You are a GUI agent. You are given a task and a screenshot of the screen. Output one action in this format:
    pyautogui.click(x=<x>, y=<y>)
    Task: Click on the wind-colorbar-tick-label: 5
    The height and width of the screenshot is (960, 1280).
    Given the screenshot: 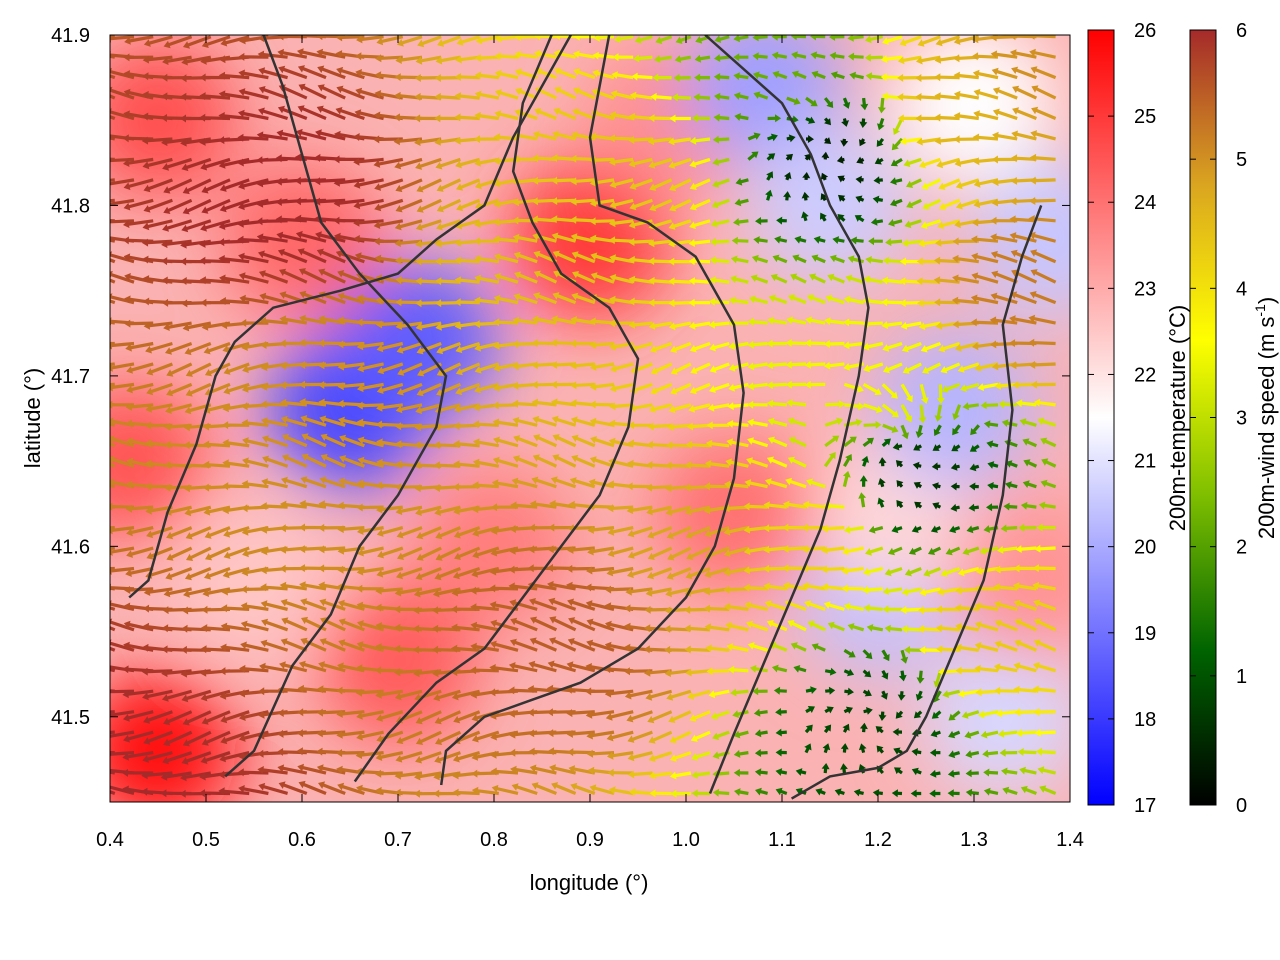 What is the action you would take?
    pyautogui.click(x=1241, y=160)
    